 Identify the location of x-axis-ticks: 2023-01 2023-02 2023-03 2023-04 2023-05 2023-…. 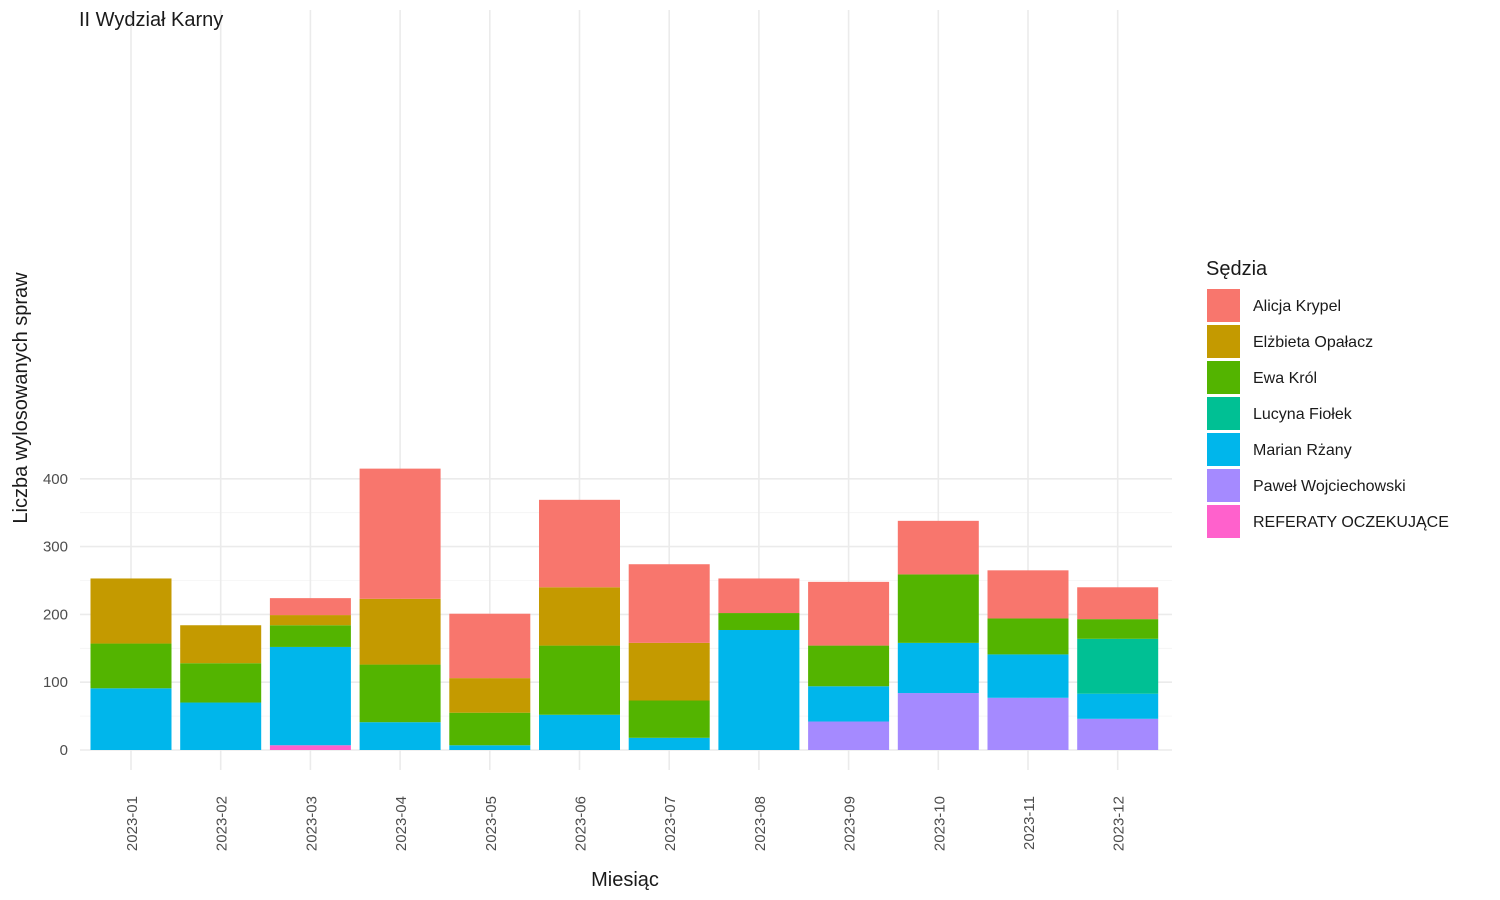
(626, 823).